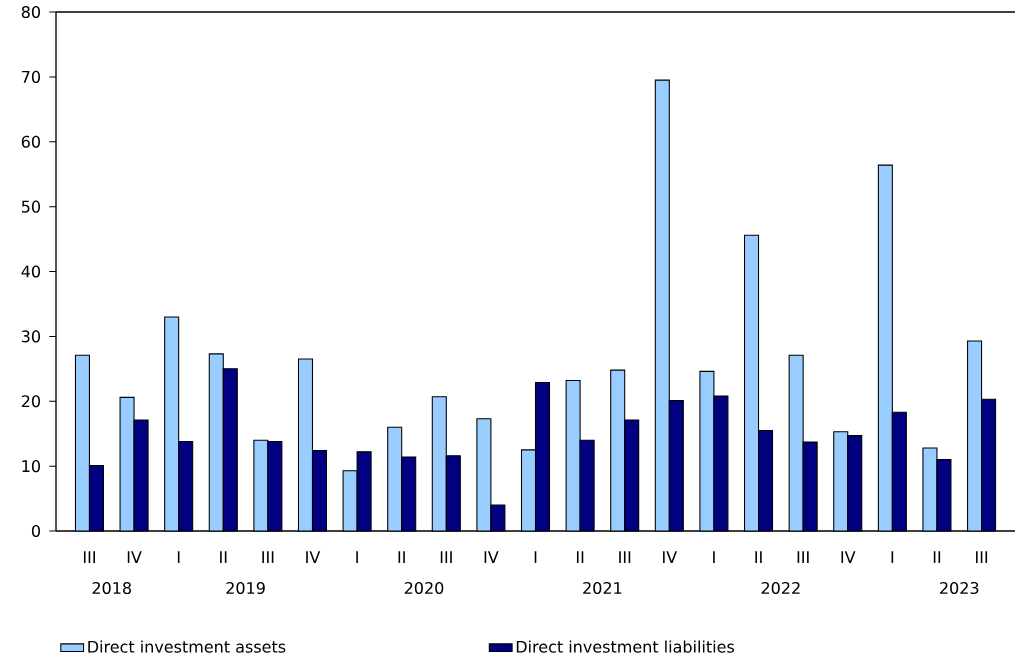  What do you see at coordinates (245, 588) in the screenshot?
I see `text: 2019` at bounding box center [245, 588].